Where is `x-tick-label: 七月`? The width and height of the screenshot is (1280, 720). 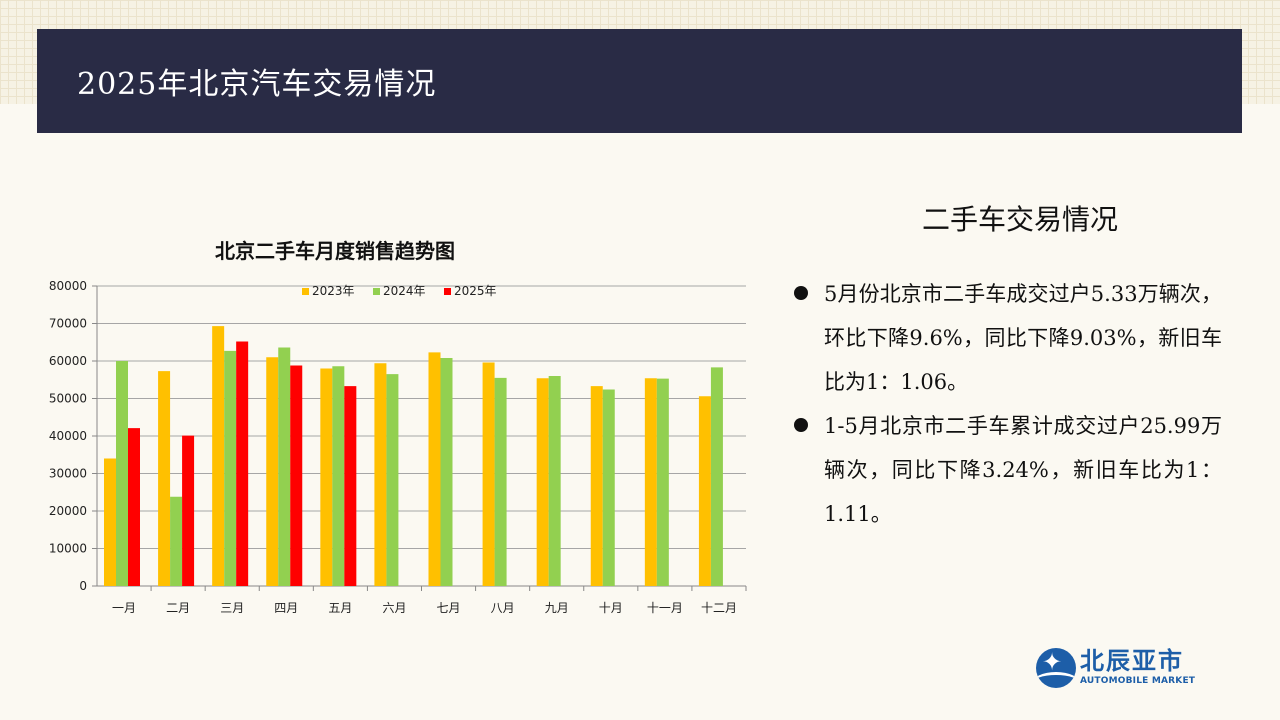 x-tick-label: 七月 is located at coordinates (449, 608).